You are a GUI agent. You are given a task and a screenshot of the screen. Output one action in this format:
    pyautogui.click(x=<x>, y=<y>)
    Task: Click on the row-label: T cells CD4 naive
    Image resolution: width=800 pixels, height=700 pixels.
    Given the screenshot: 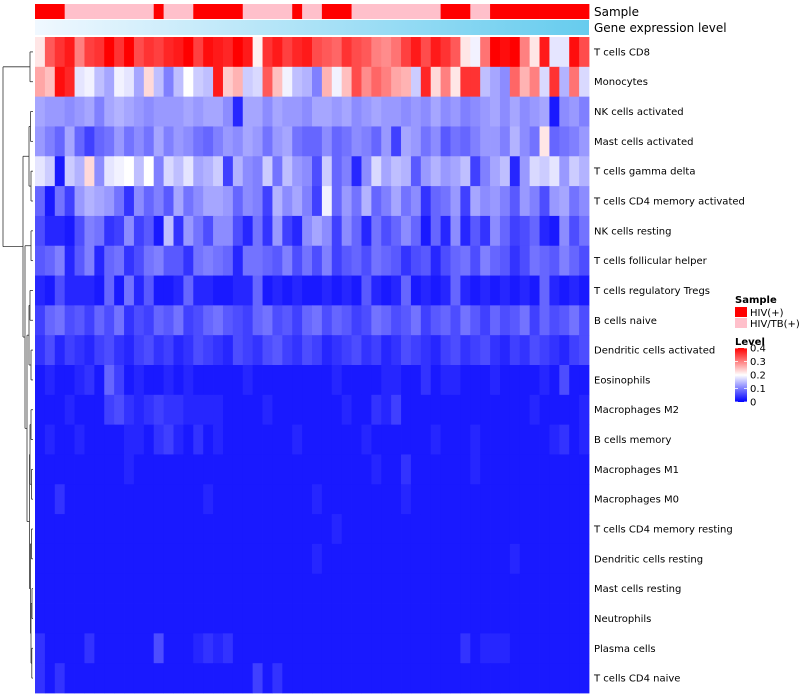 What is the action you would take?
    pyautogui.click(x=636, y=679)
    